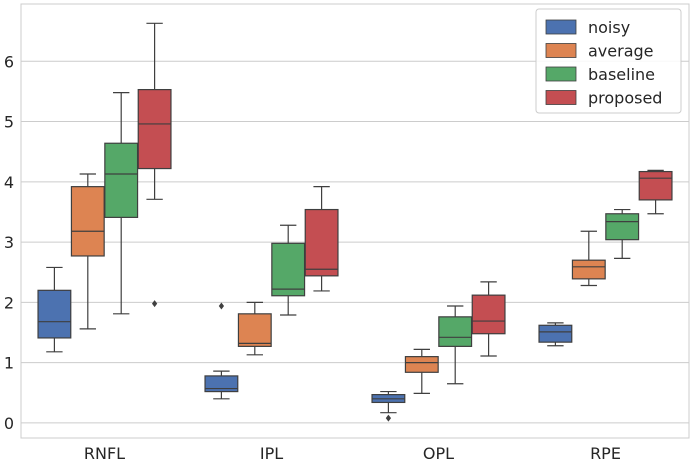 The height and width of the screenshot is (464, 694). Describe the element at coordinates (9, 61) in the screenshot. I see `y-tick-label-6: 6` at that location.